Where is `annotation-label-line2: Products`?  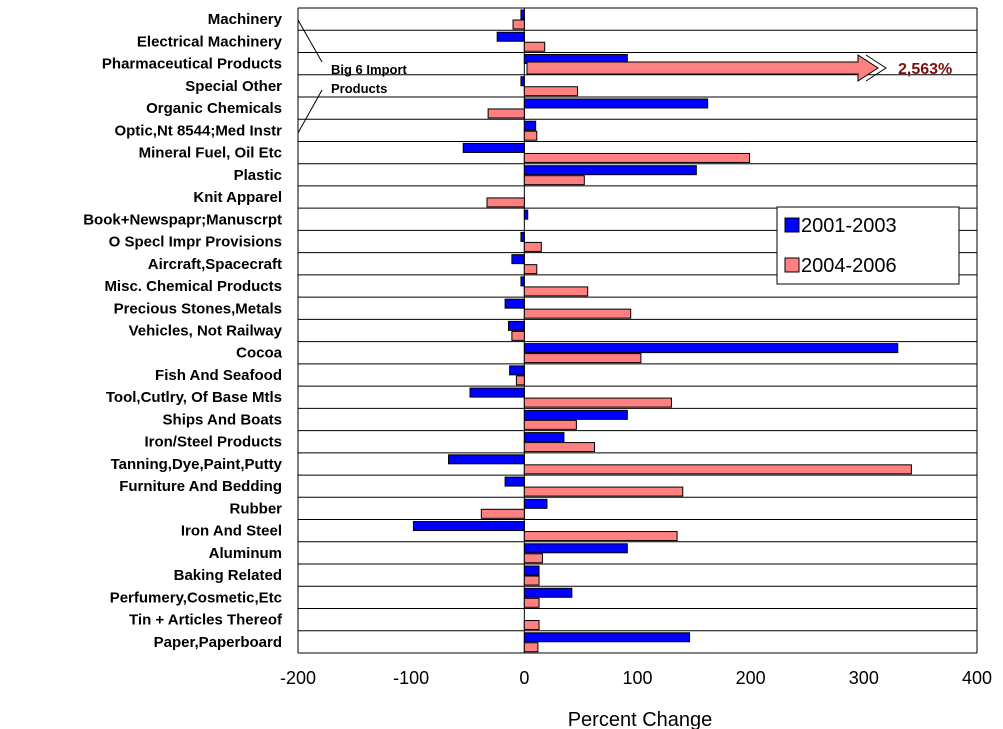
annotation-label-line2: Products is located at coordinates (359, 88).